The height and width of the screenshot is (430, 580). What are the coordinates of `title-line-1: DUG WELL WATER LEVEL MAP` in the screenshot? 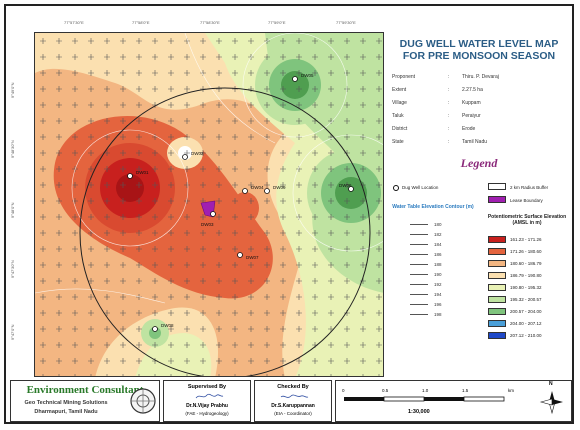 It's located at (479, 44).